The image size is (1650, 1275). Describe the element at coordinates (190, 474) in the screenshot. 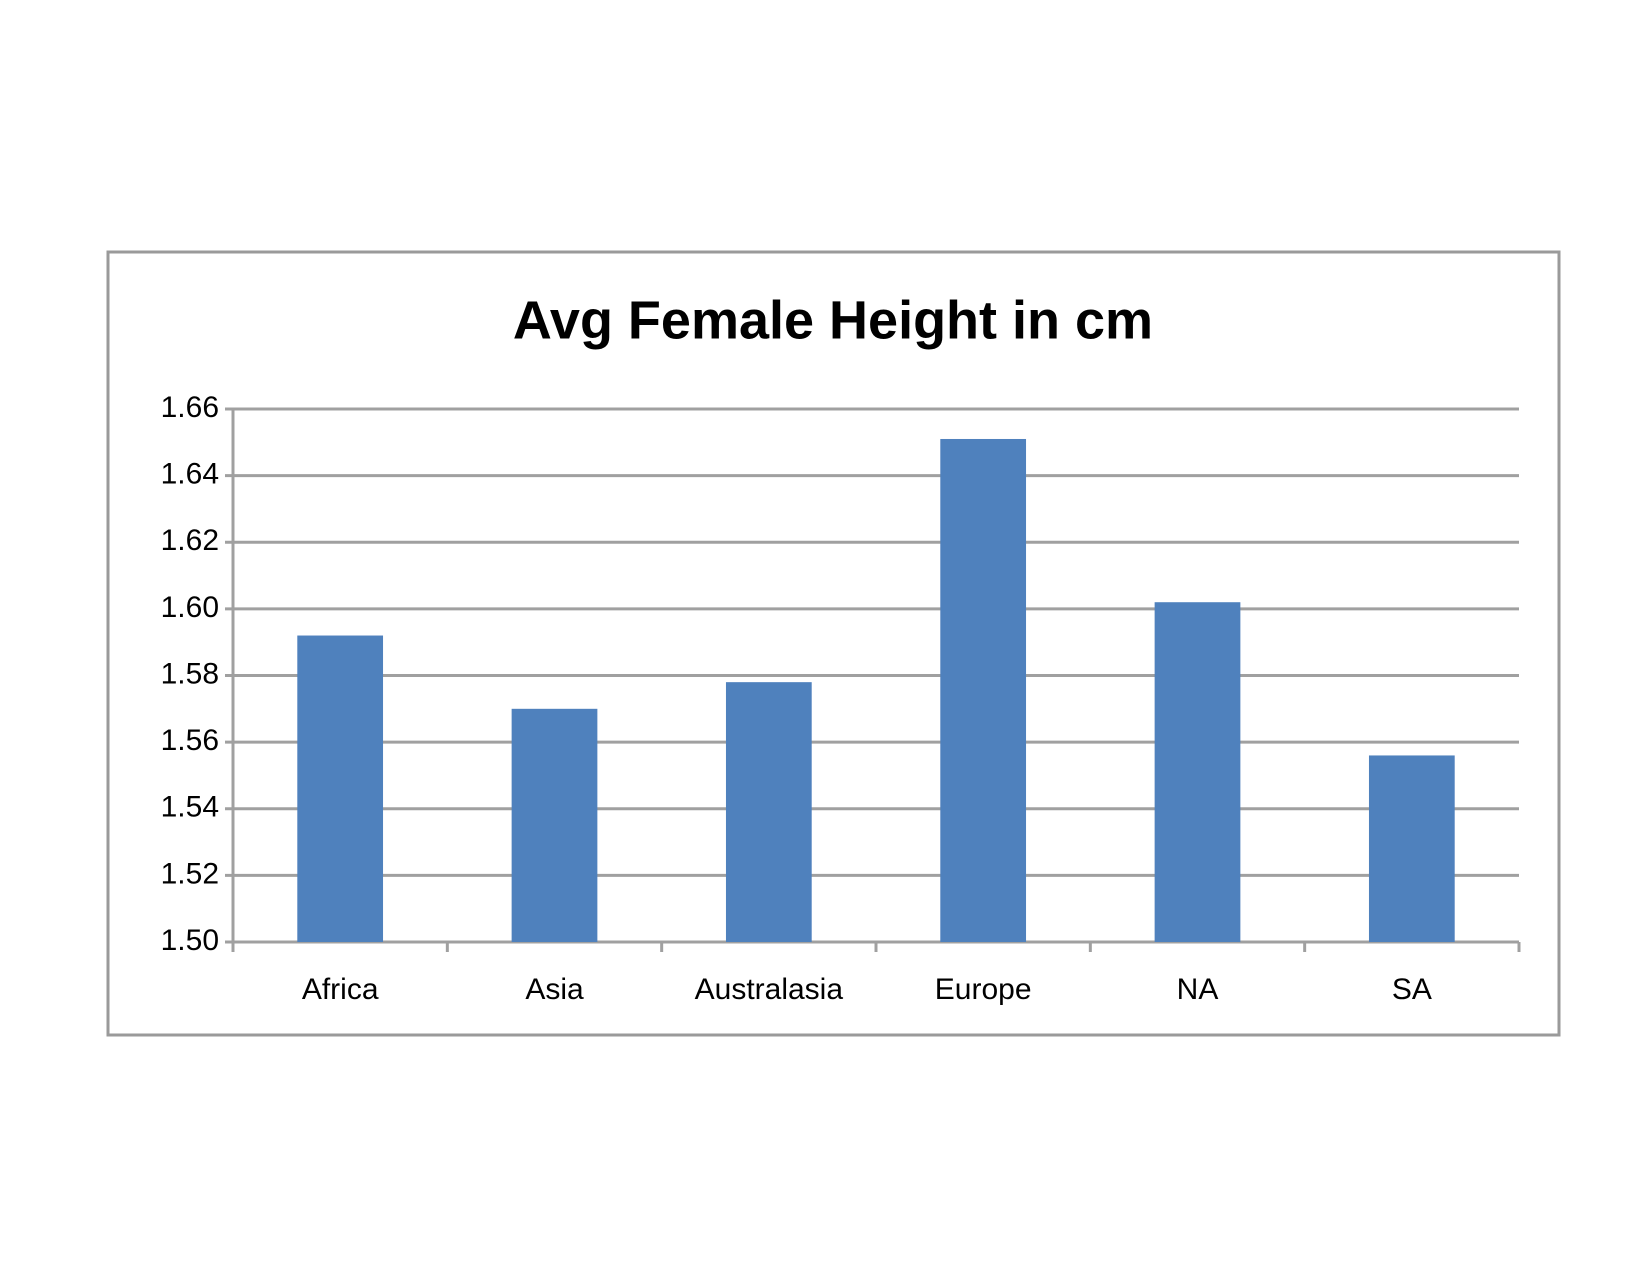

I see `y-tick-label: 1.64` at that location.